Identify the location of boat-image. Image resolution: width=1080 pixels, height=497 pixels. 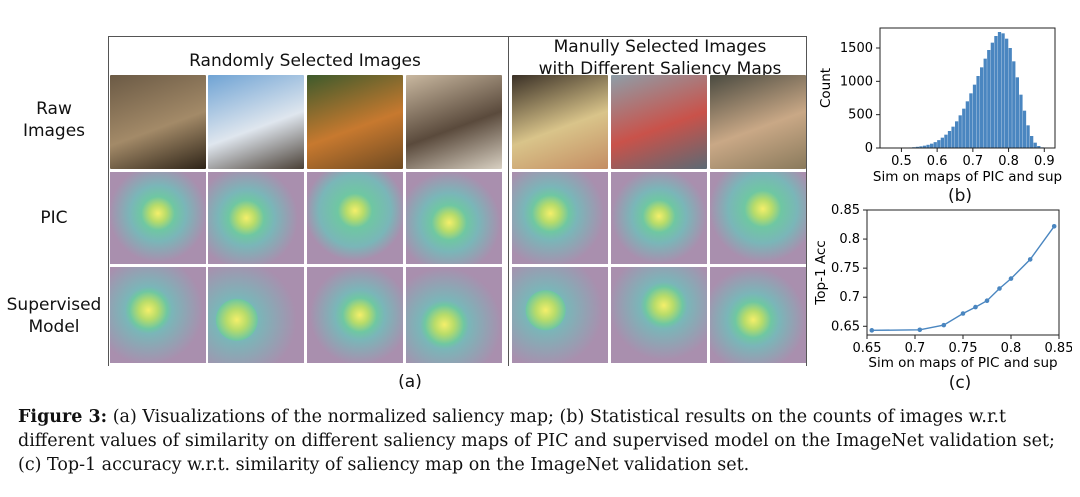
(659, 122).